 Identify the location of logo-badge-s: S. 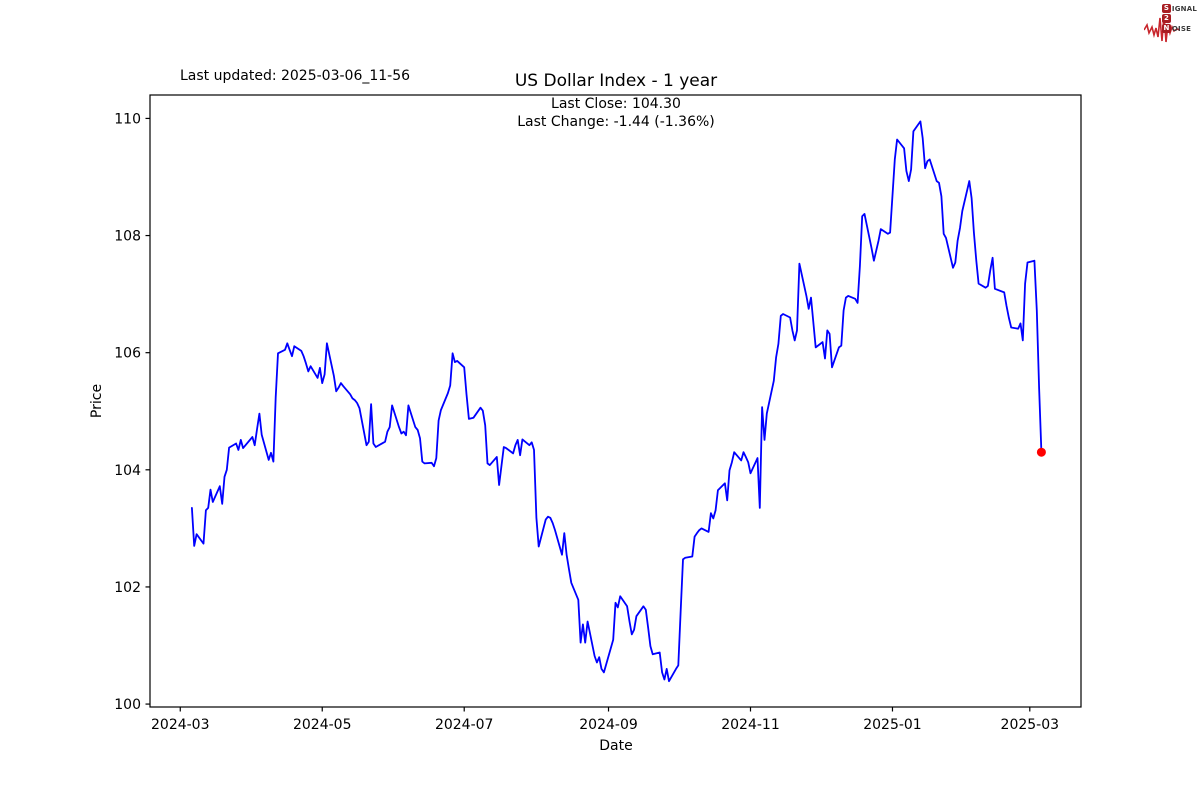
(1166, 8).